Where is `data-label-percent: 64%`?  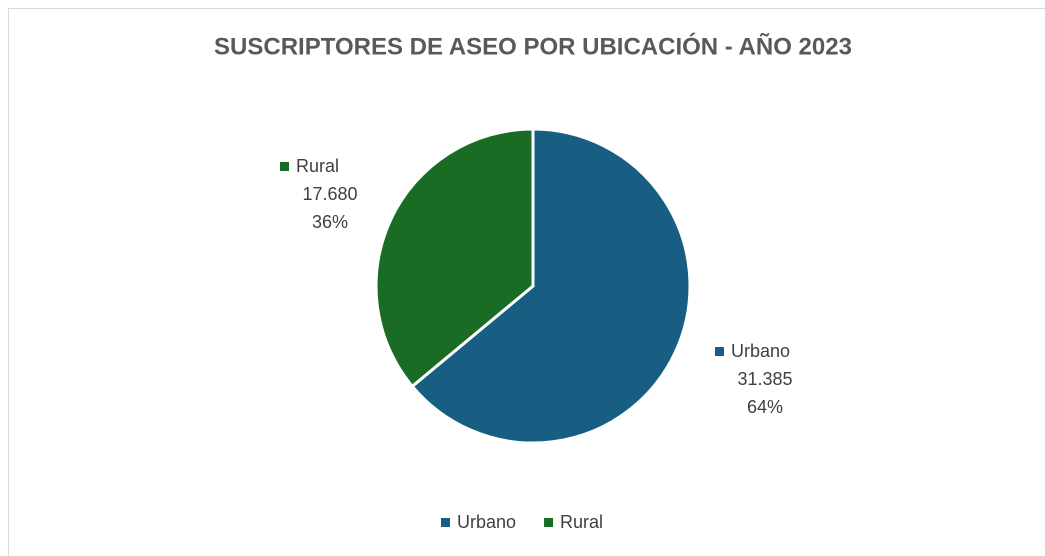 data-label-percent: 64% is located at coordinates (765, 407).